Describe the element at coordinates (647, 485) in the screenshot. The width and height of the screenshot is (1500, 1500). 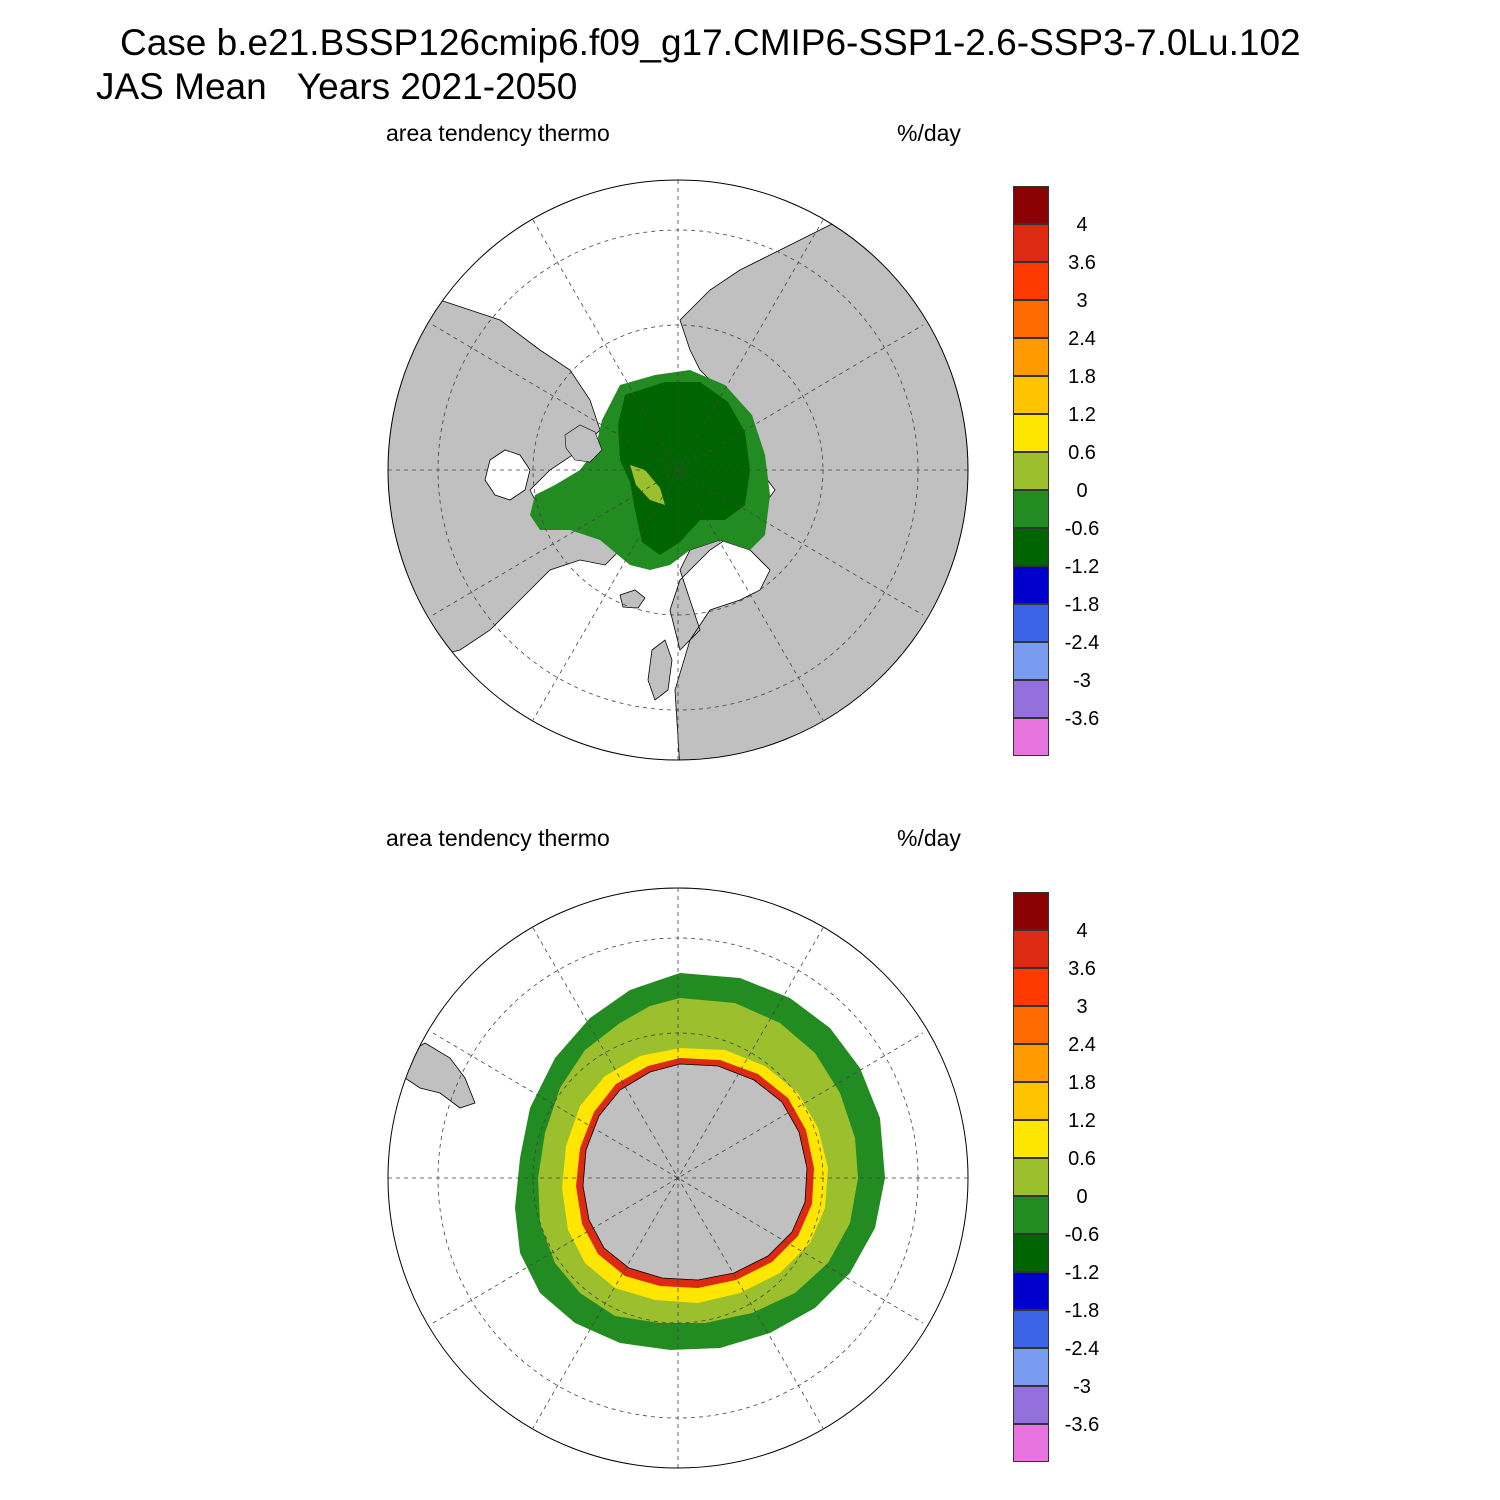
I see `arctic-near-zero-patch` at that location.